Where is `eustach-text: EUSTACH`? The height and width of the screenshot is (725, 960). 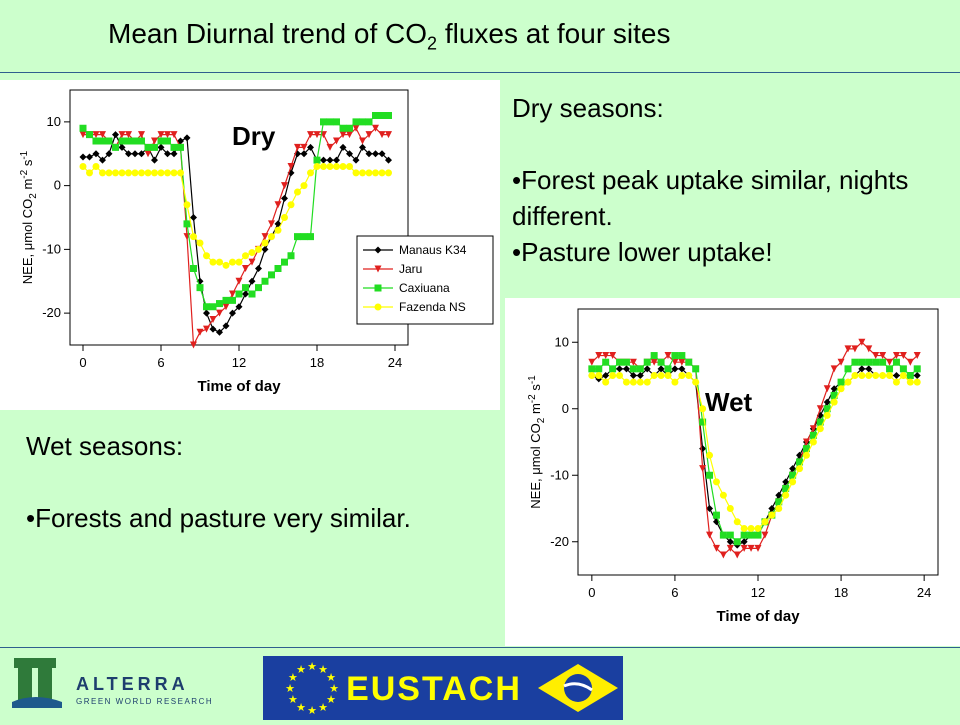
eustach-text: EUSTACH is located at coordinates (434, 689).